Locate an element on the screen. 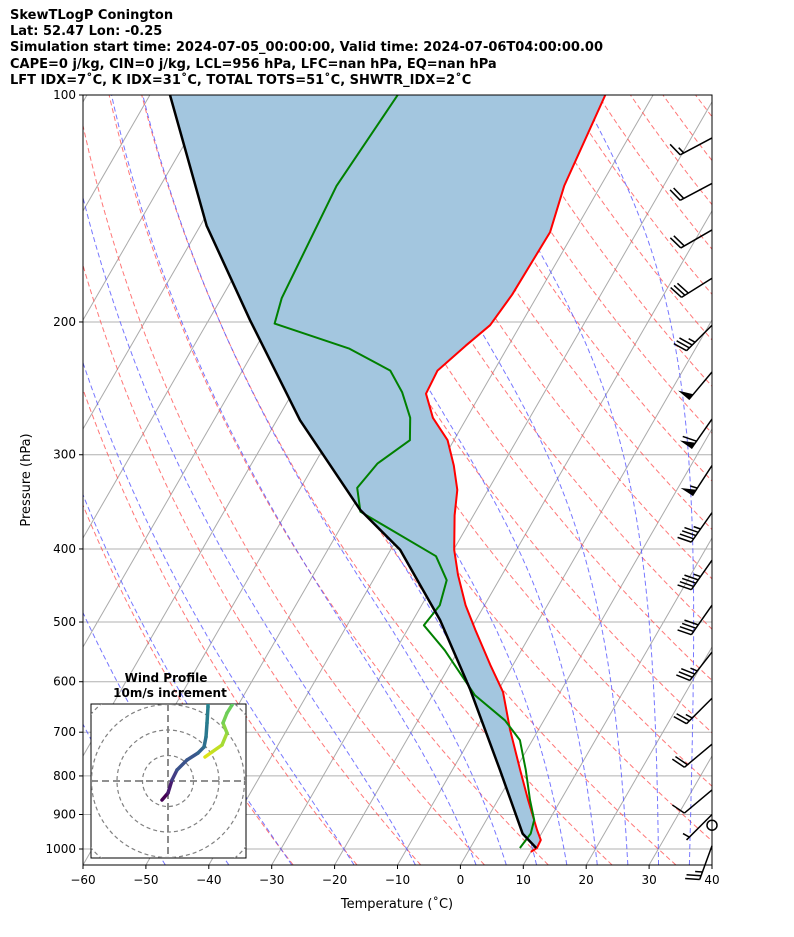 This screenshot has width=794, height=937. chart-title: SkewTLogP Conington is located at coordinates (92, 15).